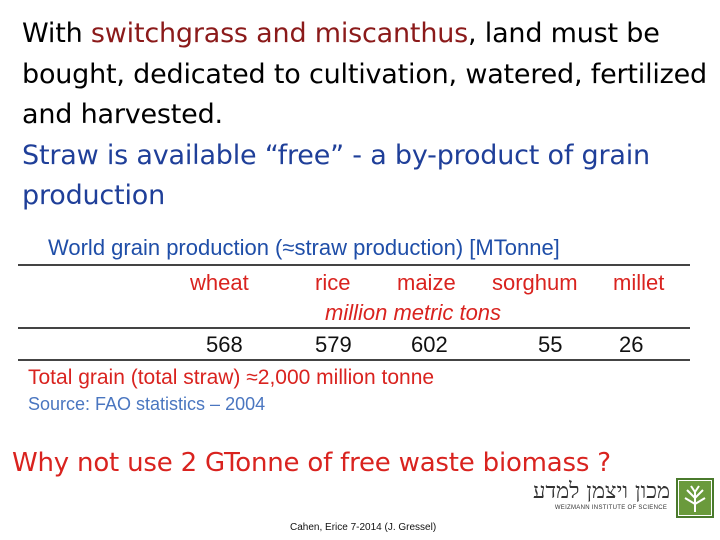 This screenshot has width=720, height=540. What do you see at coordinates (56, 33) in the screenshot?
I see `intro-part1: With` at bounding box center [56, 33].